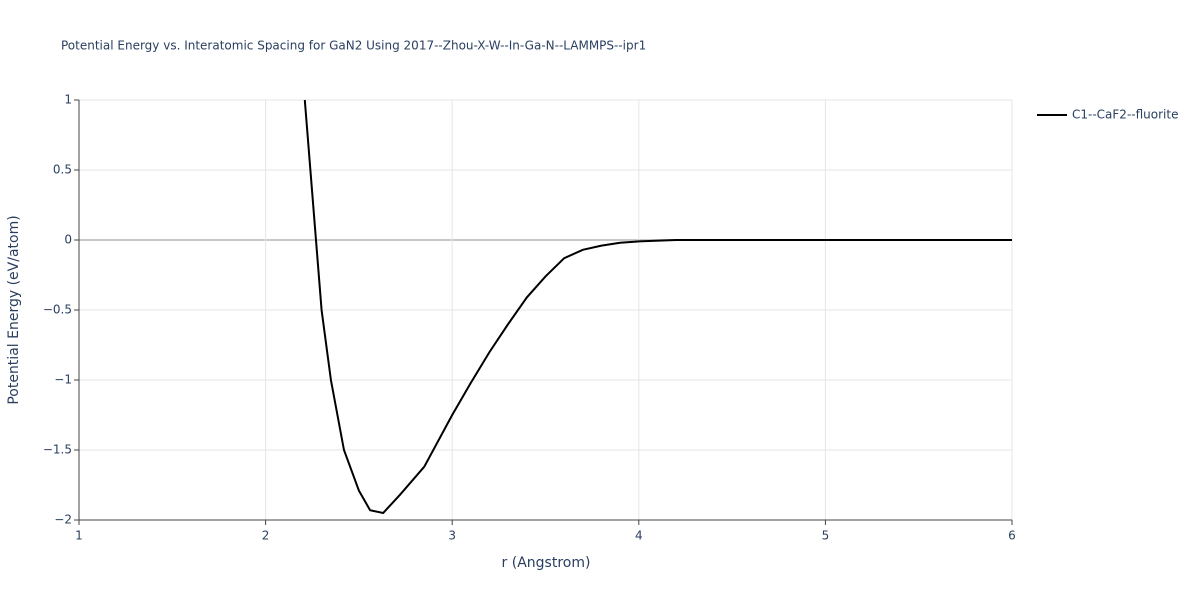 The image size is (1200, 604). I want to click on x-tick-label: 4, so click(639, 536).